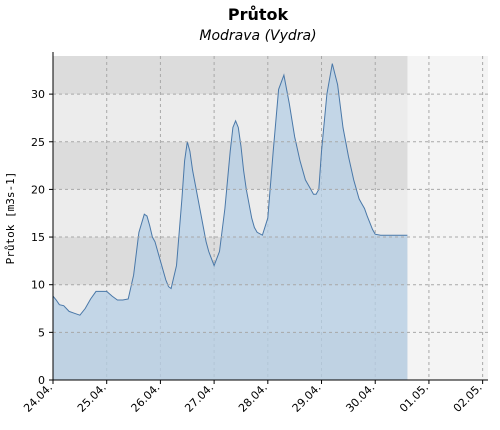  I want to click on y-tick-label: 5, so click(41, 332).